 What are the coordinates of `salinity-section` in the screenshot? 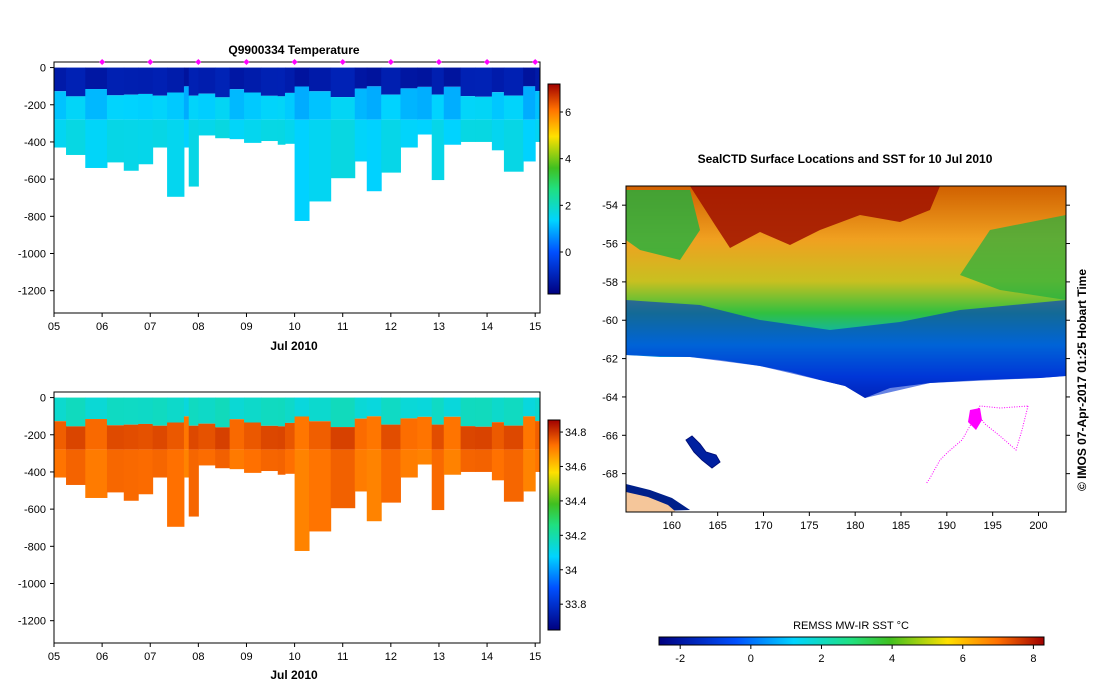 It's located at (297, 474).